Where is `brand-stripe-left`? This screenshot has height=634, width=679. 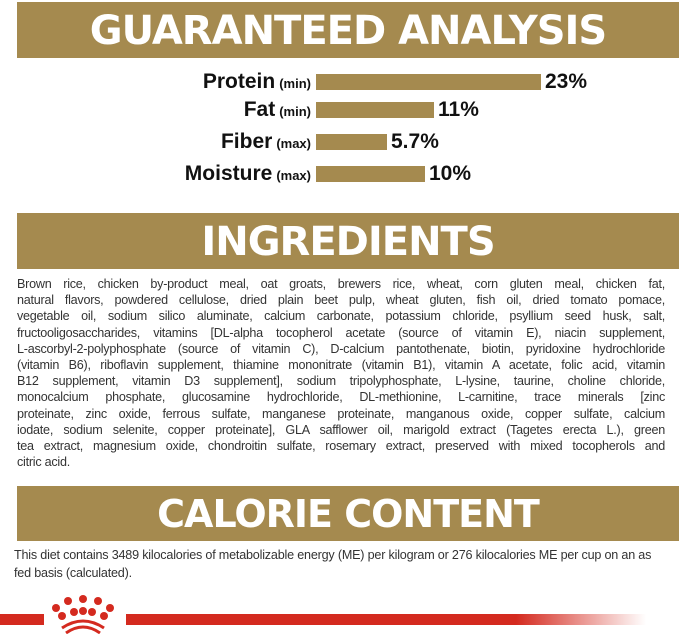
brand-stripe-left is located at coordinates (22, 619).